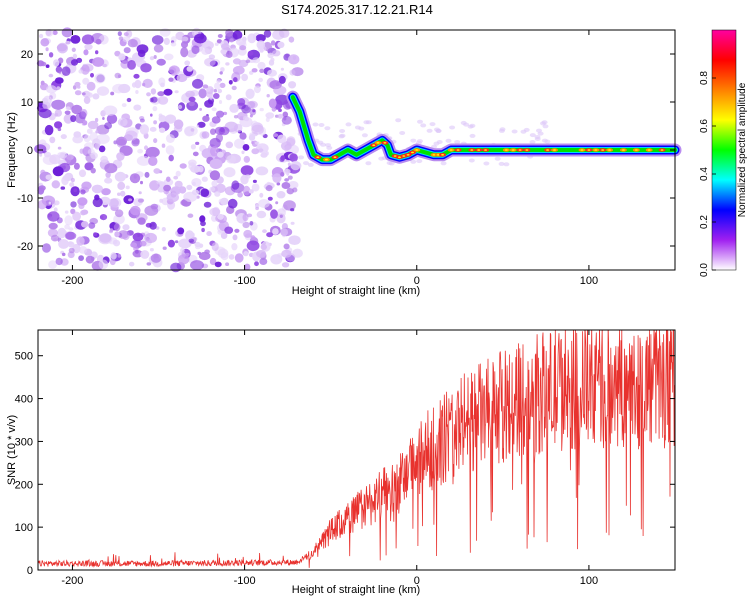  Describe the element at coordinates (27, 55) in the screenshot. I see `y-tick-label: 20` at that location.